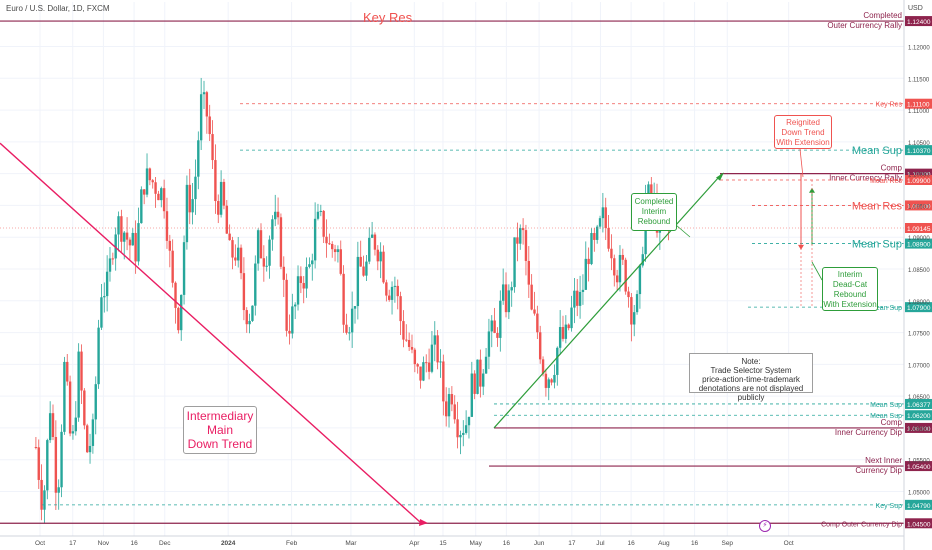  I want to click on level-sublabel: Inner Currency Rally, so click(865, 178).